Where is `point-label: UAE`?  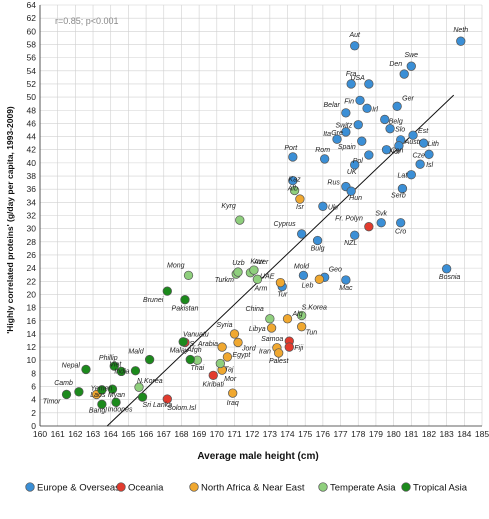
point-label: UAE is located at coordinates (267, 277).